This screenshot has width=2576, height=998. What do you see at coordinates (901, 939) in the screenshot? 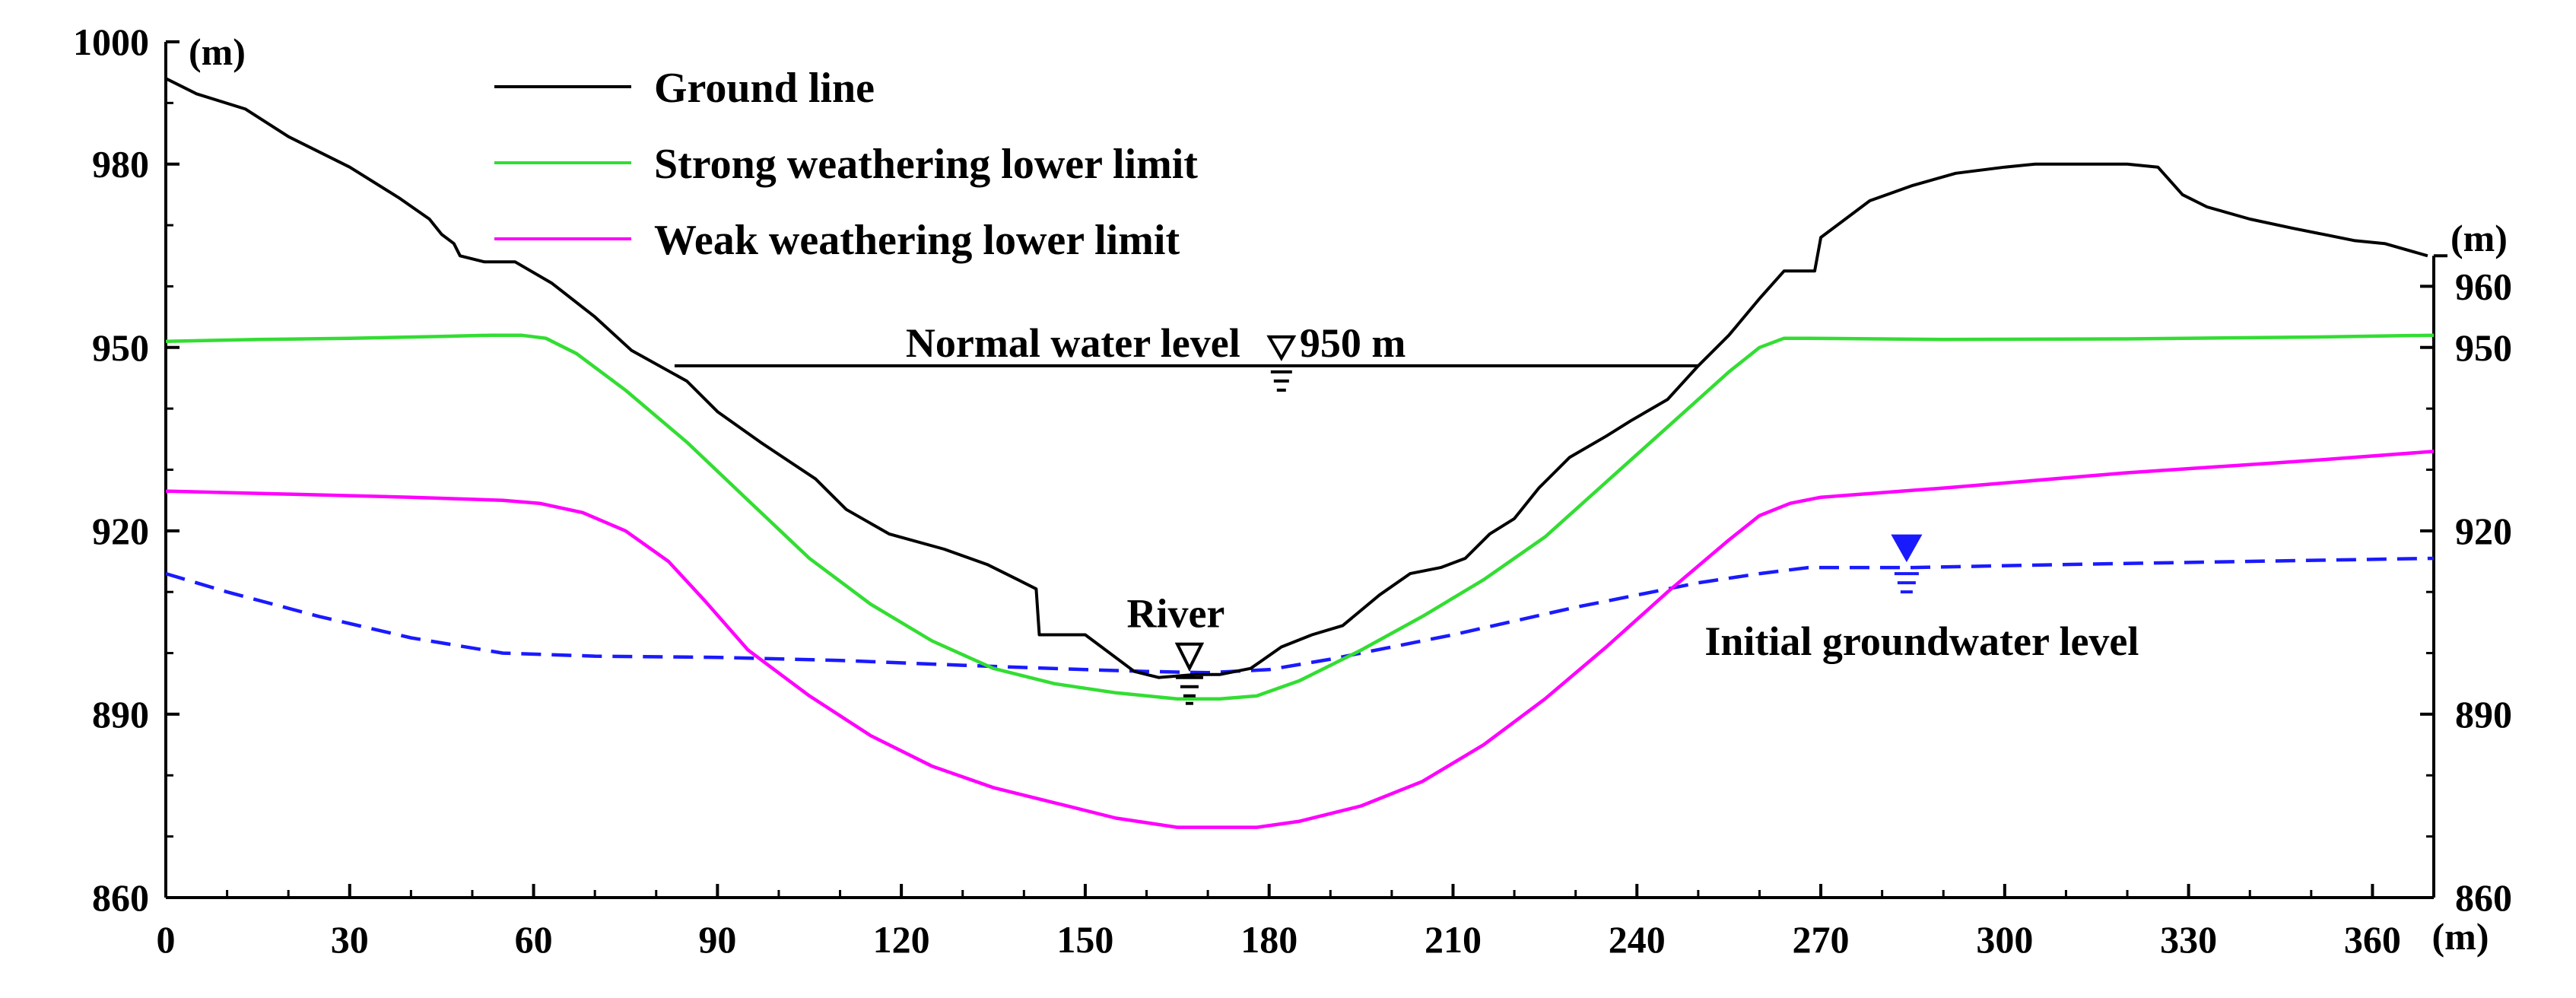
I see `x-tick-label: 120` at bounding box center [901, 939].